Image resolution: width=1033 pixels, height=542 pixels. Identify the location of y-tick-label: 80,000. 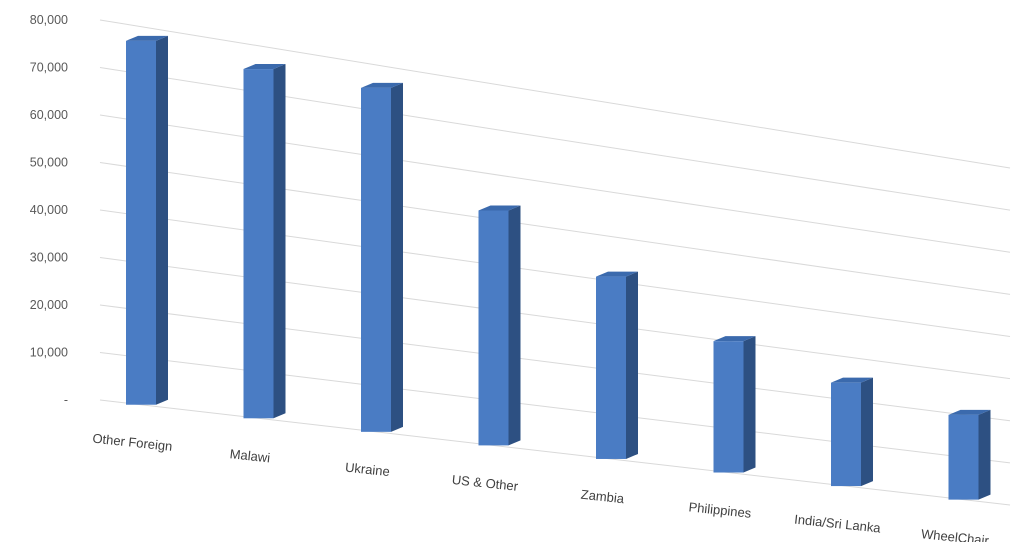
(49, 20).